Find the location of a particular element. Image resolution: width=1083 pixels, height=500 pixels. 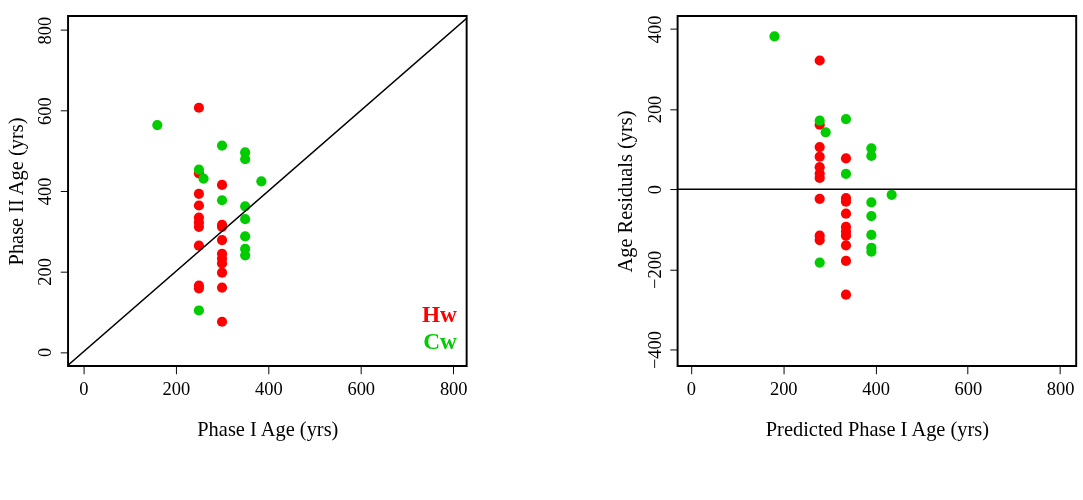

text: Hw is located at coordinates (439, 314).